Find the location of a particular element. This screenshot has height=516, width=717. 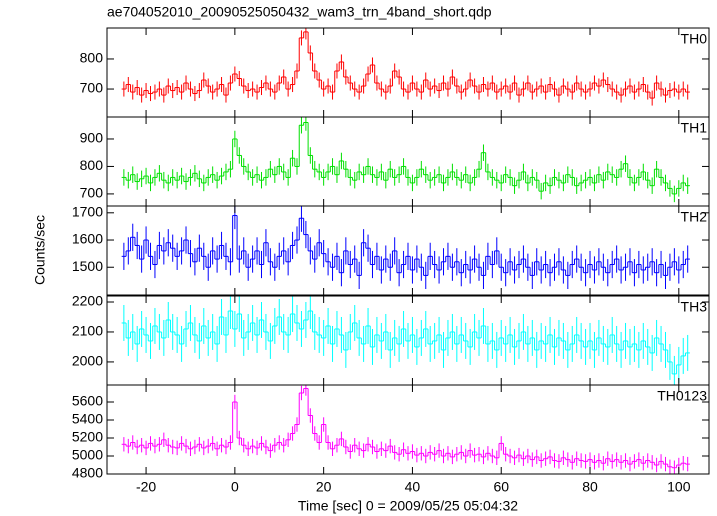

panel-label: TH3 is located at coordinates (694, 307).